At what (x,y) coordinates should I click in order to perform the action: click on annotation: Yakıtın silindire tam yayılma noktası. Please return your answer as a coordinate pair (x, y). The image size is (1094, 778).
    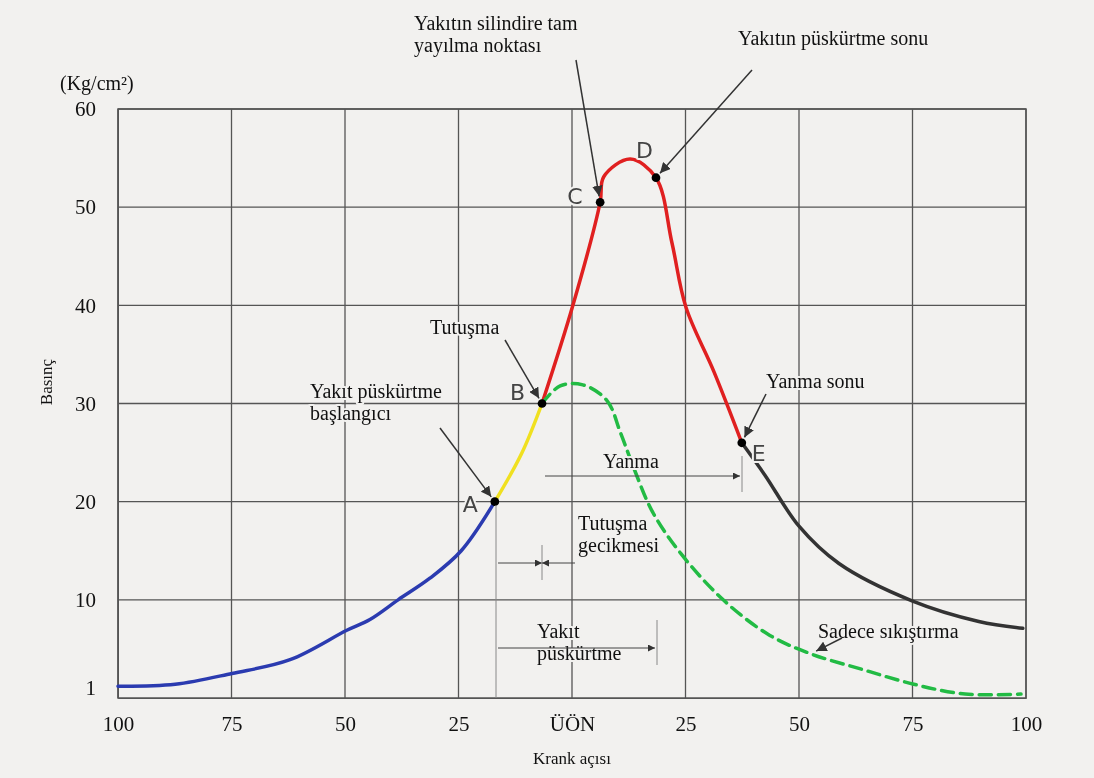
    Looking at the image, I should click on (496, 34).